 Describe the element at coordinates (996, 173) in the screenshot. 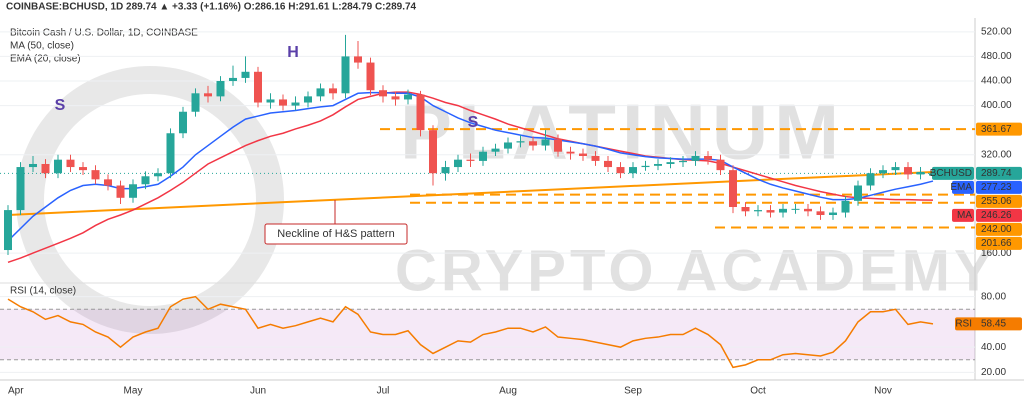

I see `price-badge-value: 289.74` at that location.